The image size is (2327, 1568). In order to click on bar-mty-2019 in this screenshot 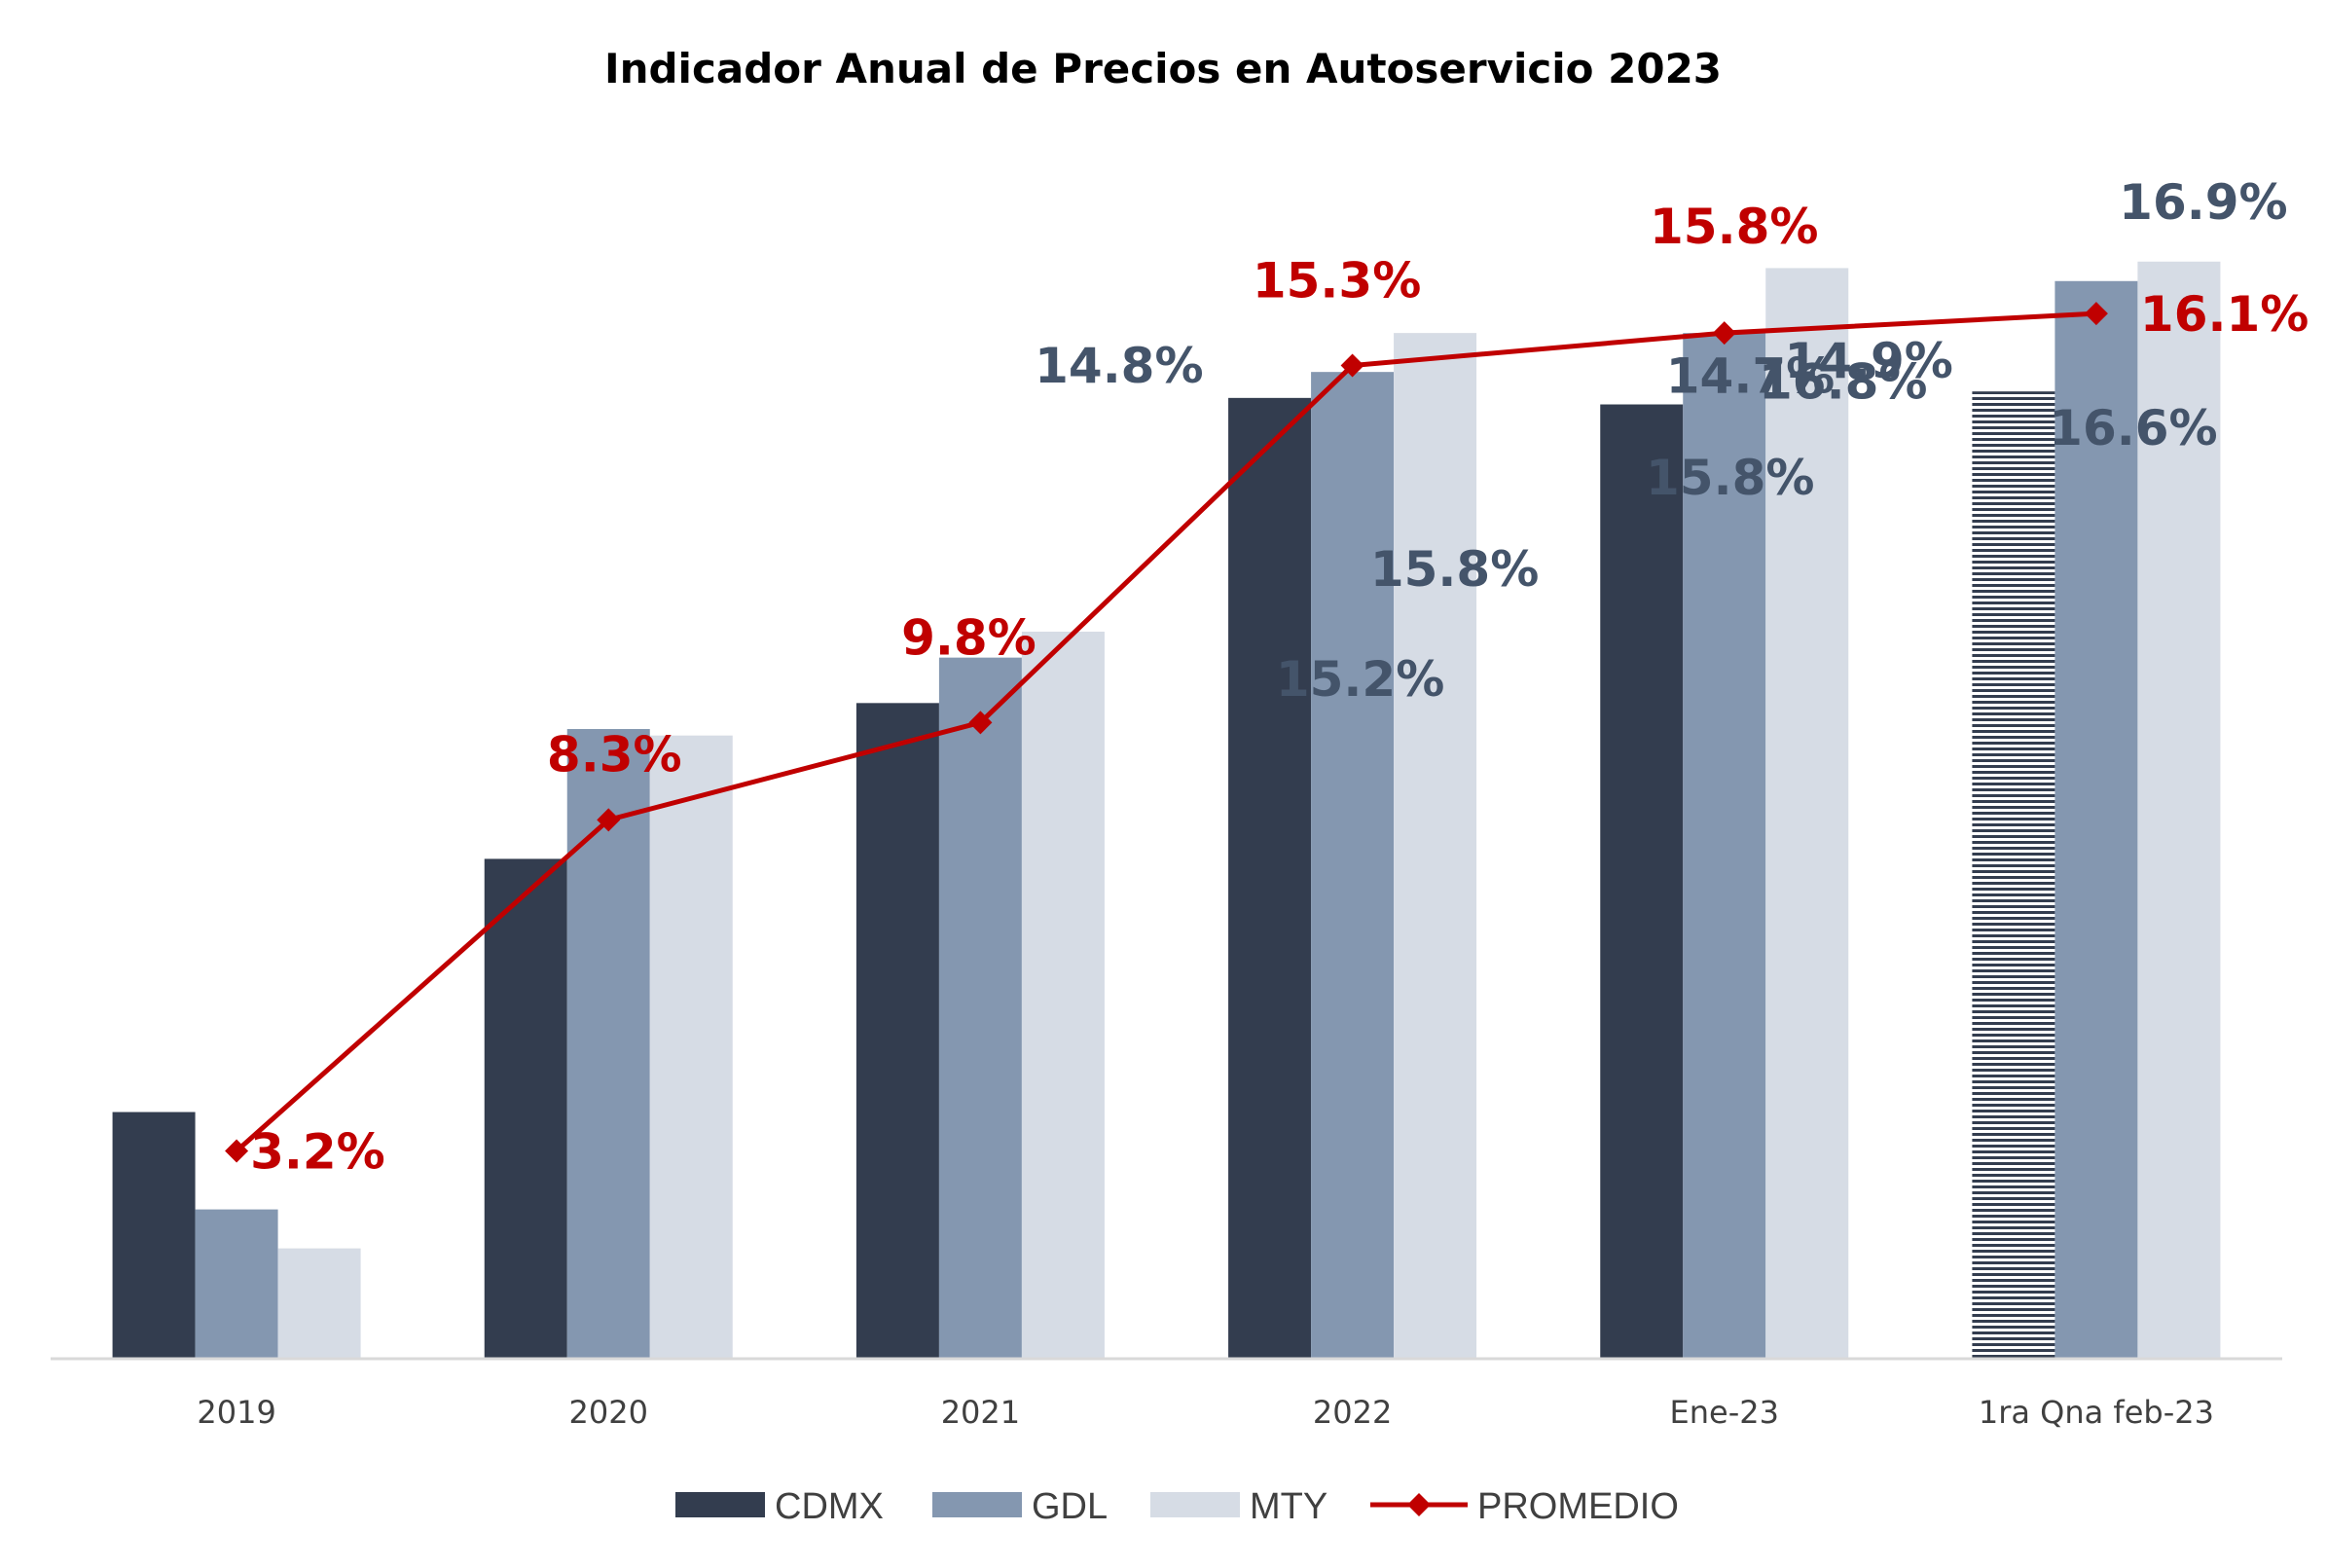, I will do `click(319, 1303)`.